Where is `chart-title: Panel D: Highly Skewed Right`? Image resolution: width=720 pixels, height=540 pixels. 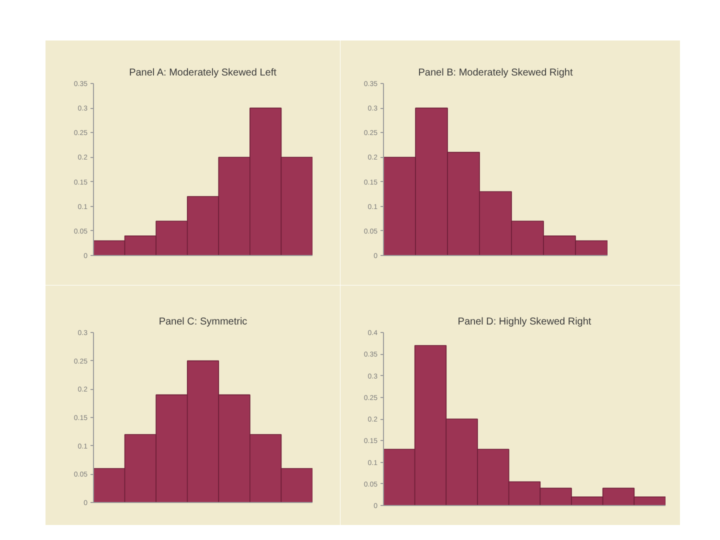 chart-title: Panel D: Highly Skewed Right is located at coordinates (525, 322).